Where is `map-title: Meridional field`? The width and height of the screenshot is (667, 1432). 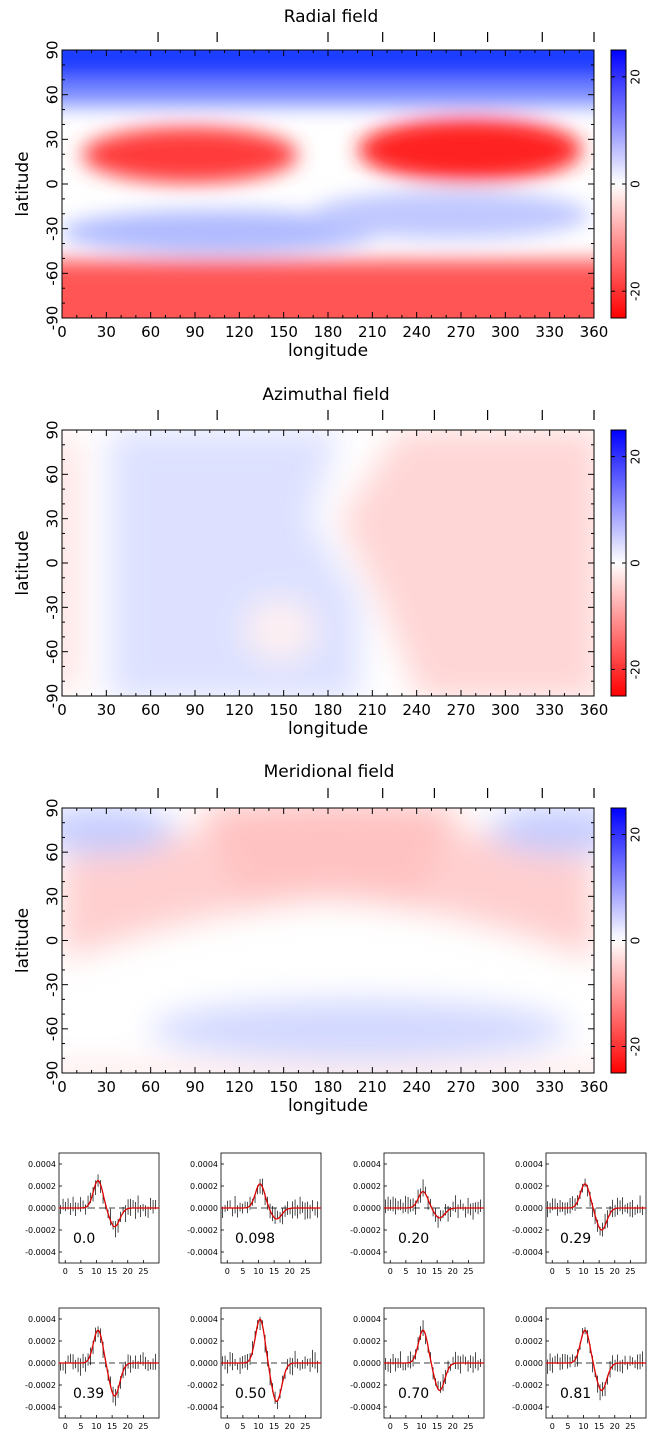
map-title: Meridional field is located at coordinates (329, 772).